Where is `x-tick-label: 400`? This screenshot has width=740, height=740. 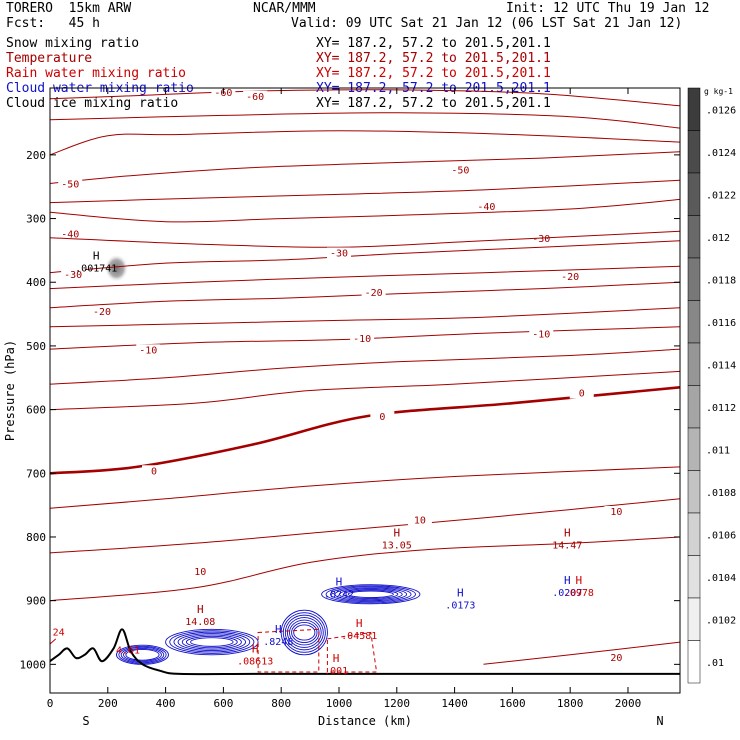 x-tick-label: 400 is located at coordinates (166, 703).